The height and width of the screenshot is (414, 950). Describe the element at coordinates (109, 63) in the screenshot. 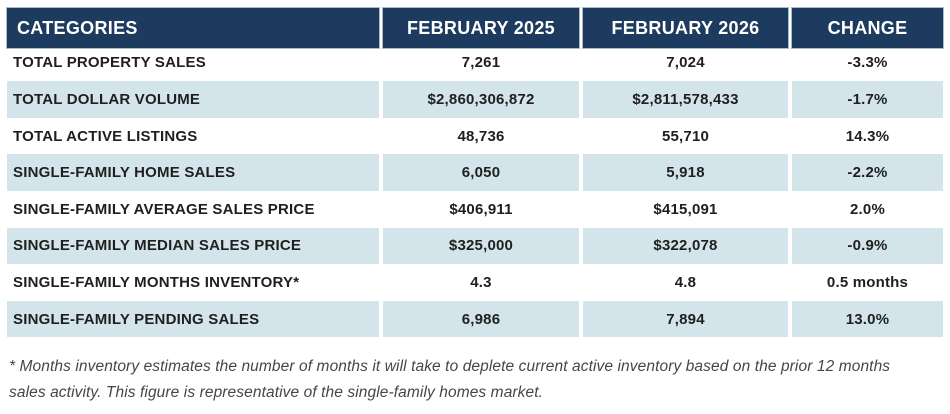

I see `category-label: TOTAL PROPERTY SALES` at that location.